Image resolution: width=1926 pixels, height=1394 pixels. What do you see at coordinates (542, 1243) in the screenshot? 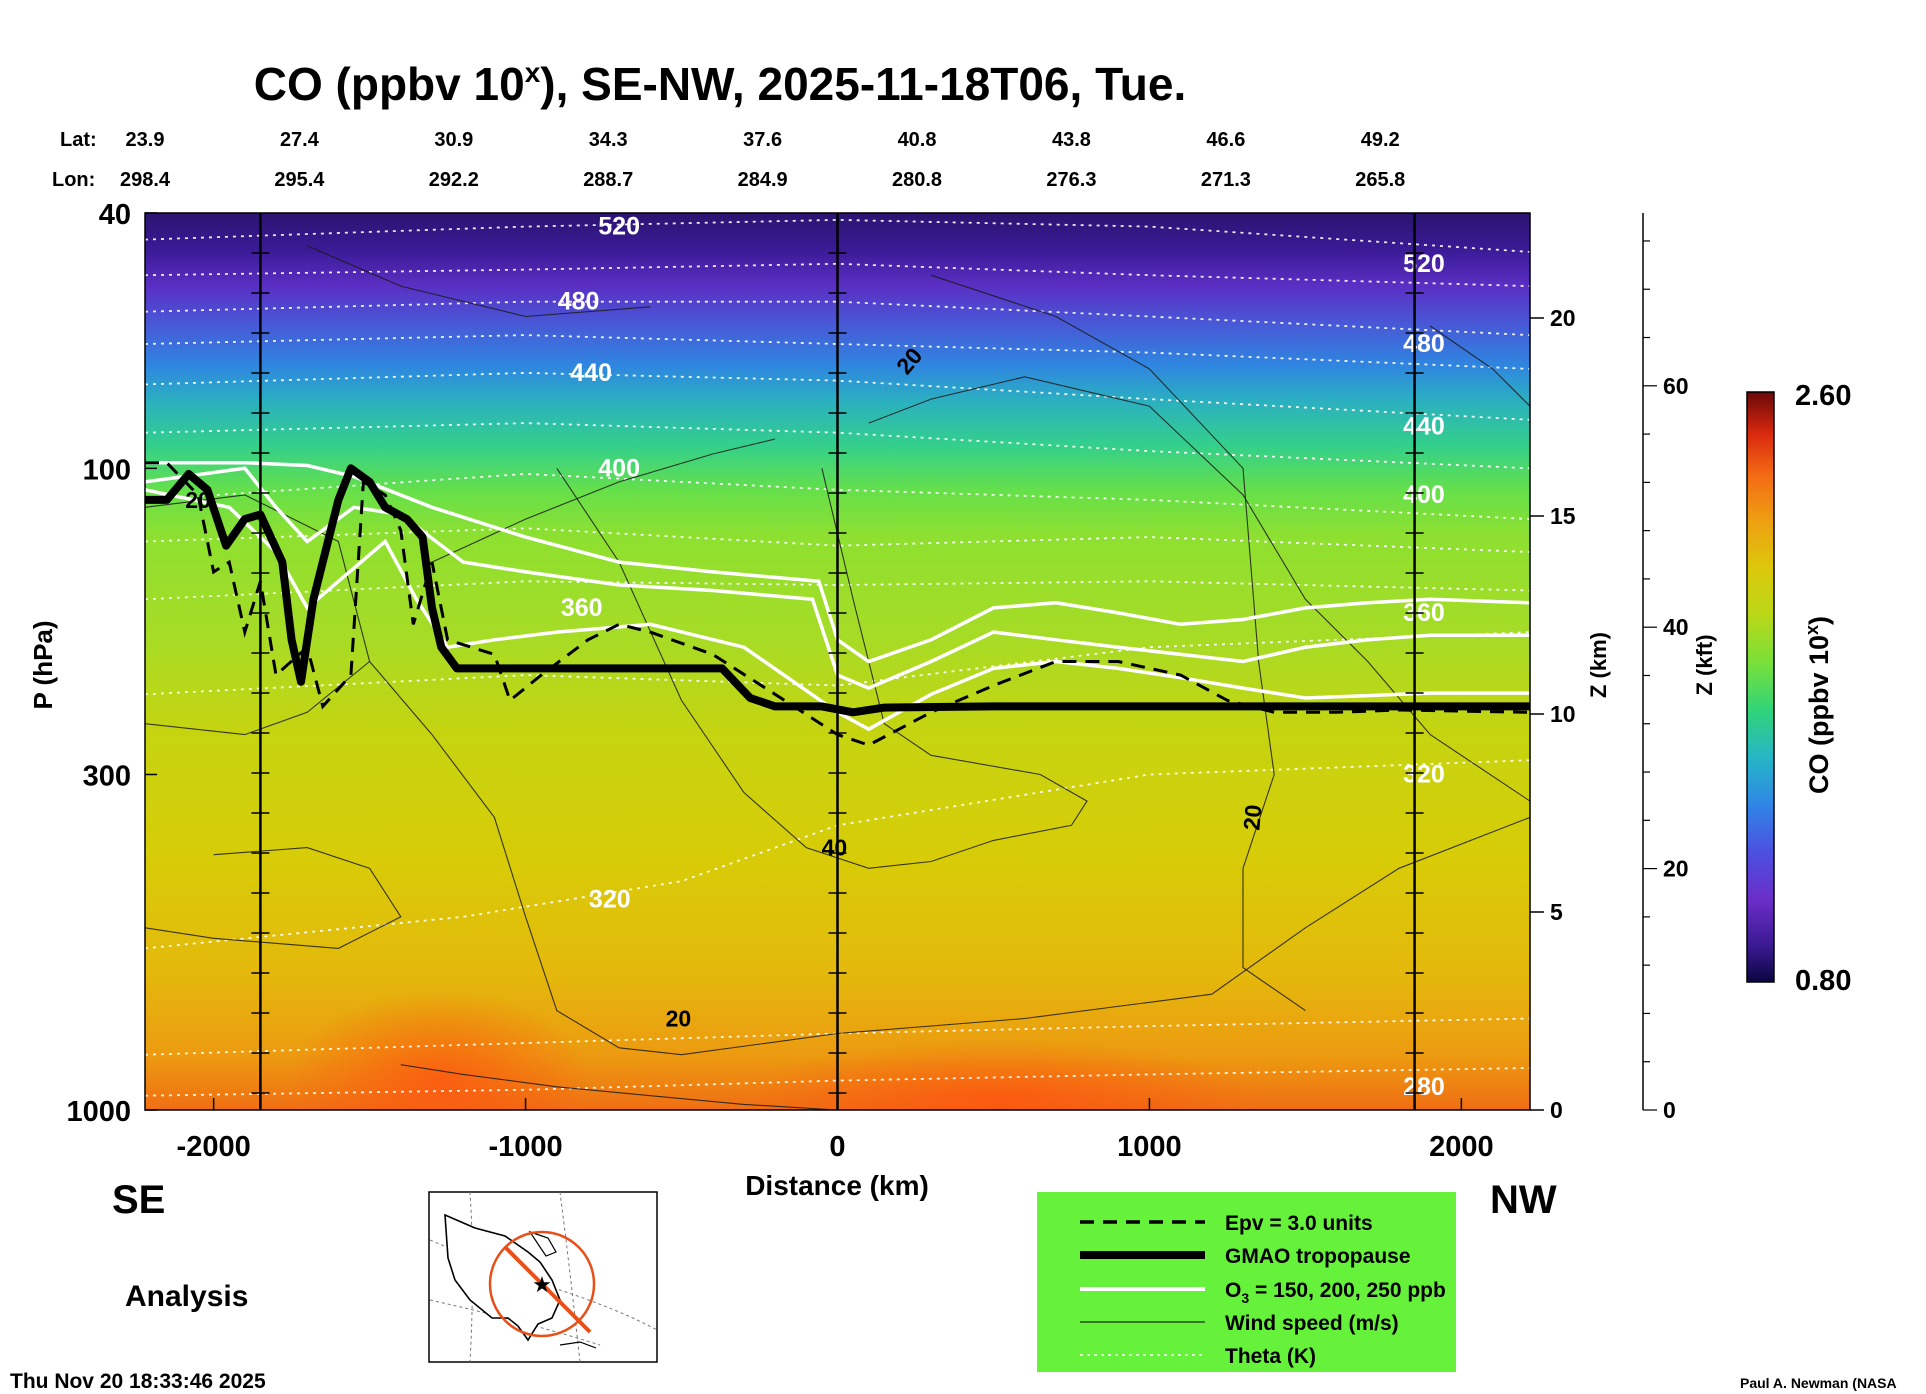
I see `great-lakes-outline` at bounding box center [542, 1243].